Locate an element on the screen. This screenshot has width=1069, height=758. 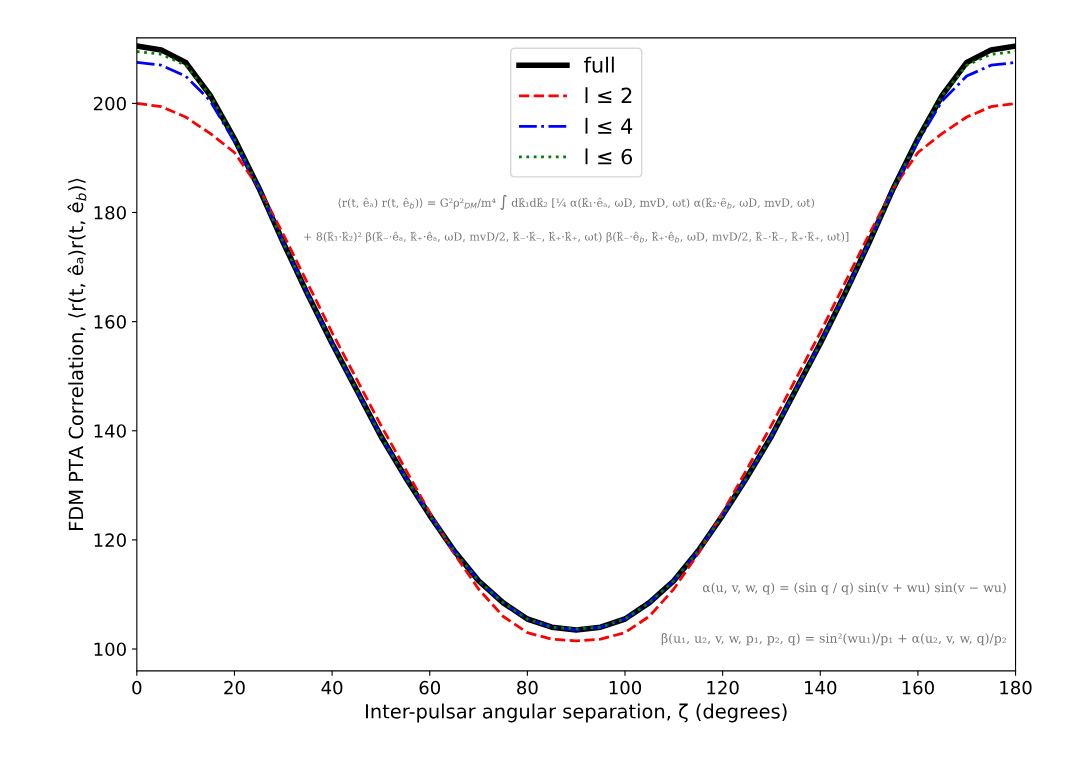
y-tick-label: 160 is located at coordinates (110, 322).